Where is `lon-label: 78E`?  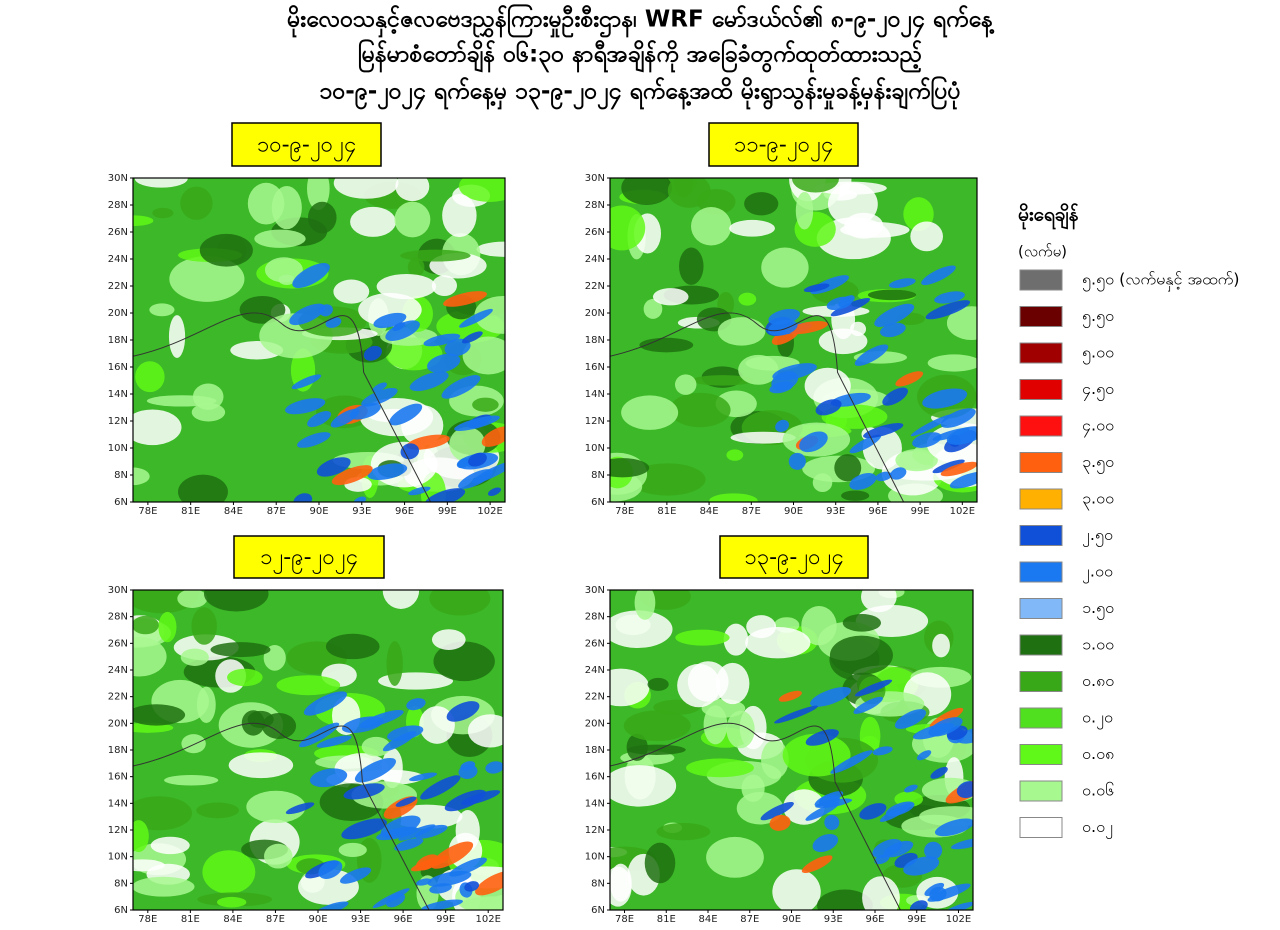 lon-label: 78E is located at coordinates (624, 511).